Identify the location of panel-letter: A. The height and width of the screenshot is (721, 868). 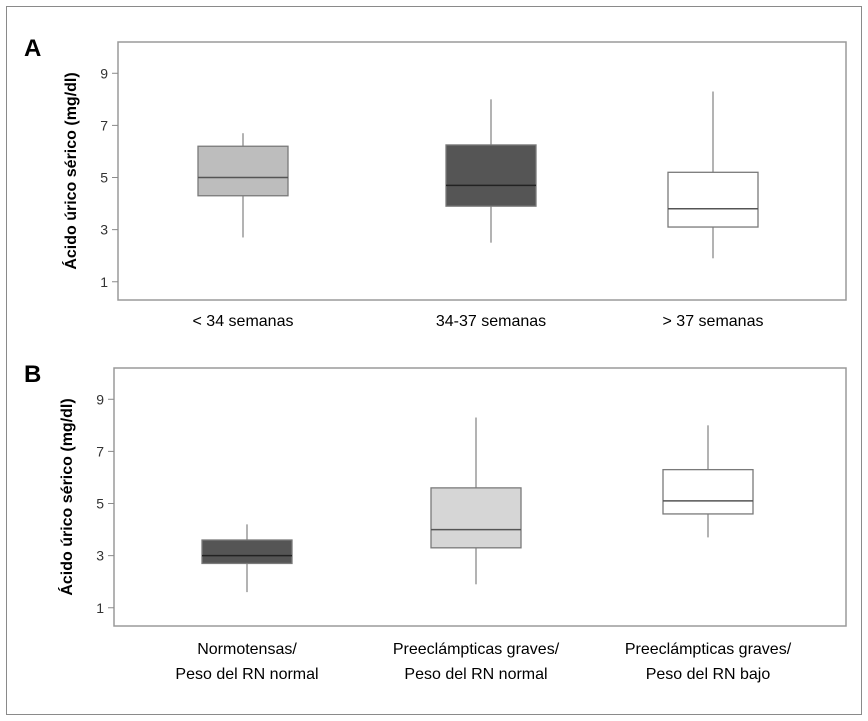
(32, 48).